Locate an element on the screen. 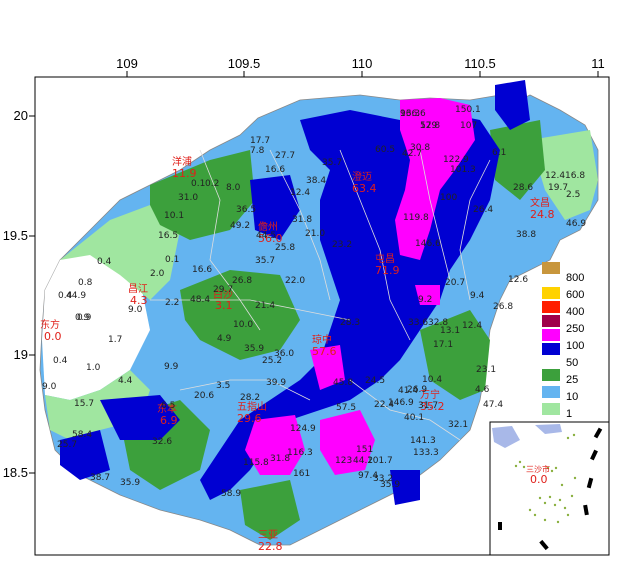 This screenshot has width=640, height=579. station-value: 28.2 is located at coordinates (250, 398).